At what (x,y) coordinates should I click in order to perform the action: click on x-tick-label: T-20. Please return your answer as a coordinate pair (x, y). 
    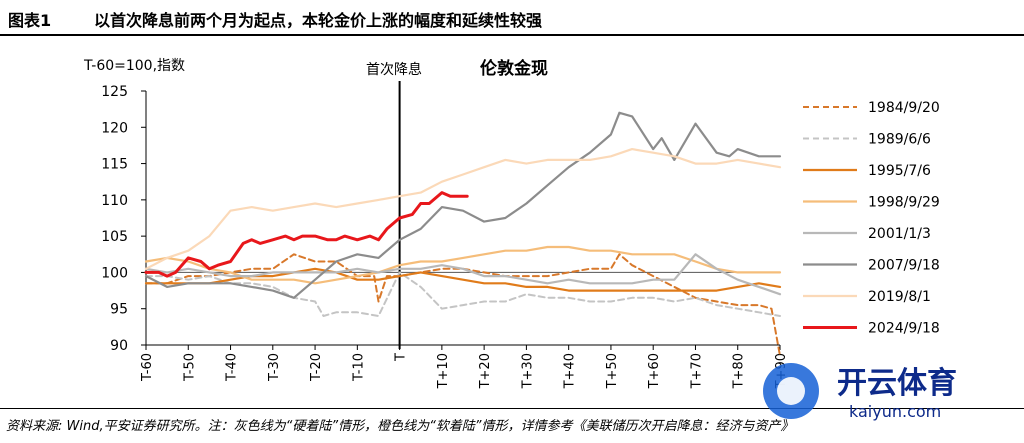
    Looking at the image, I should click on (316, 367).